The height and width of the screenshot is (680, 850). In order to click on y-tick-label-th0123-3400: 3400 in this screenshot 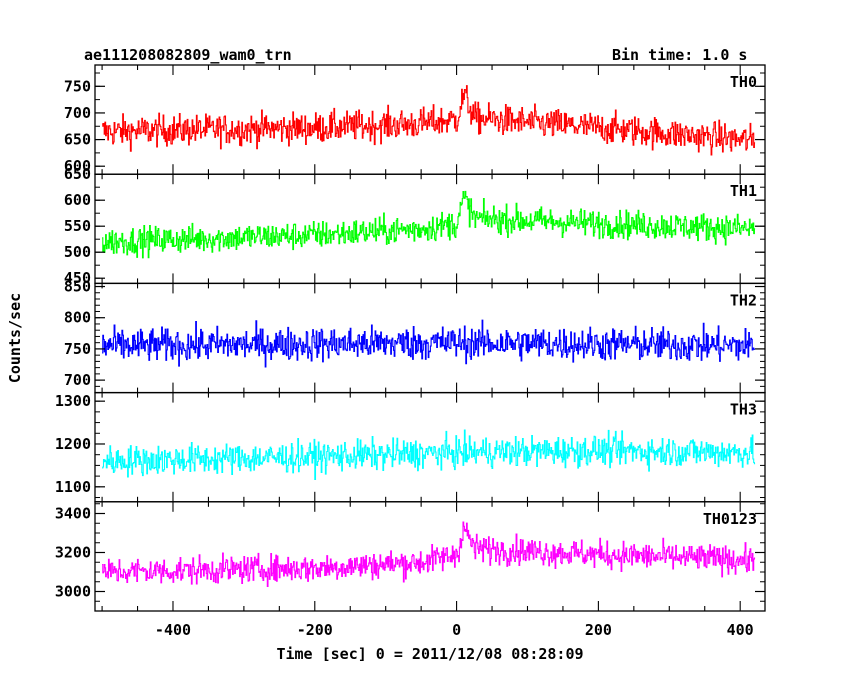, I will do `click(73, 514)`.